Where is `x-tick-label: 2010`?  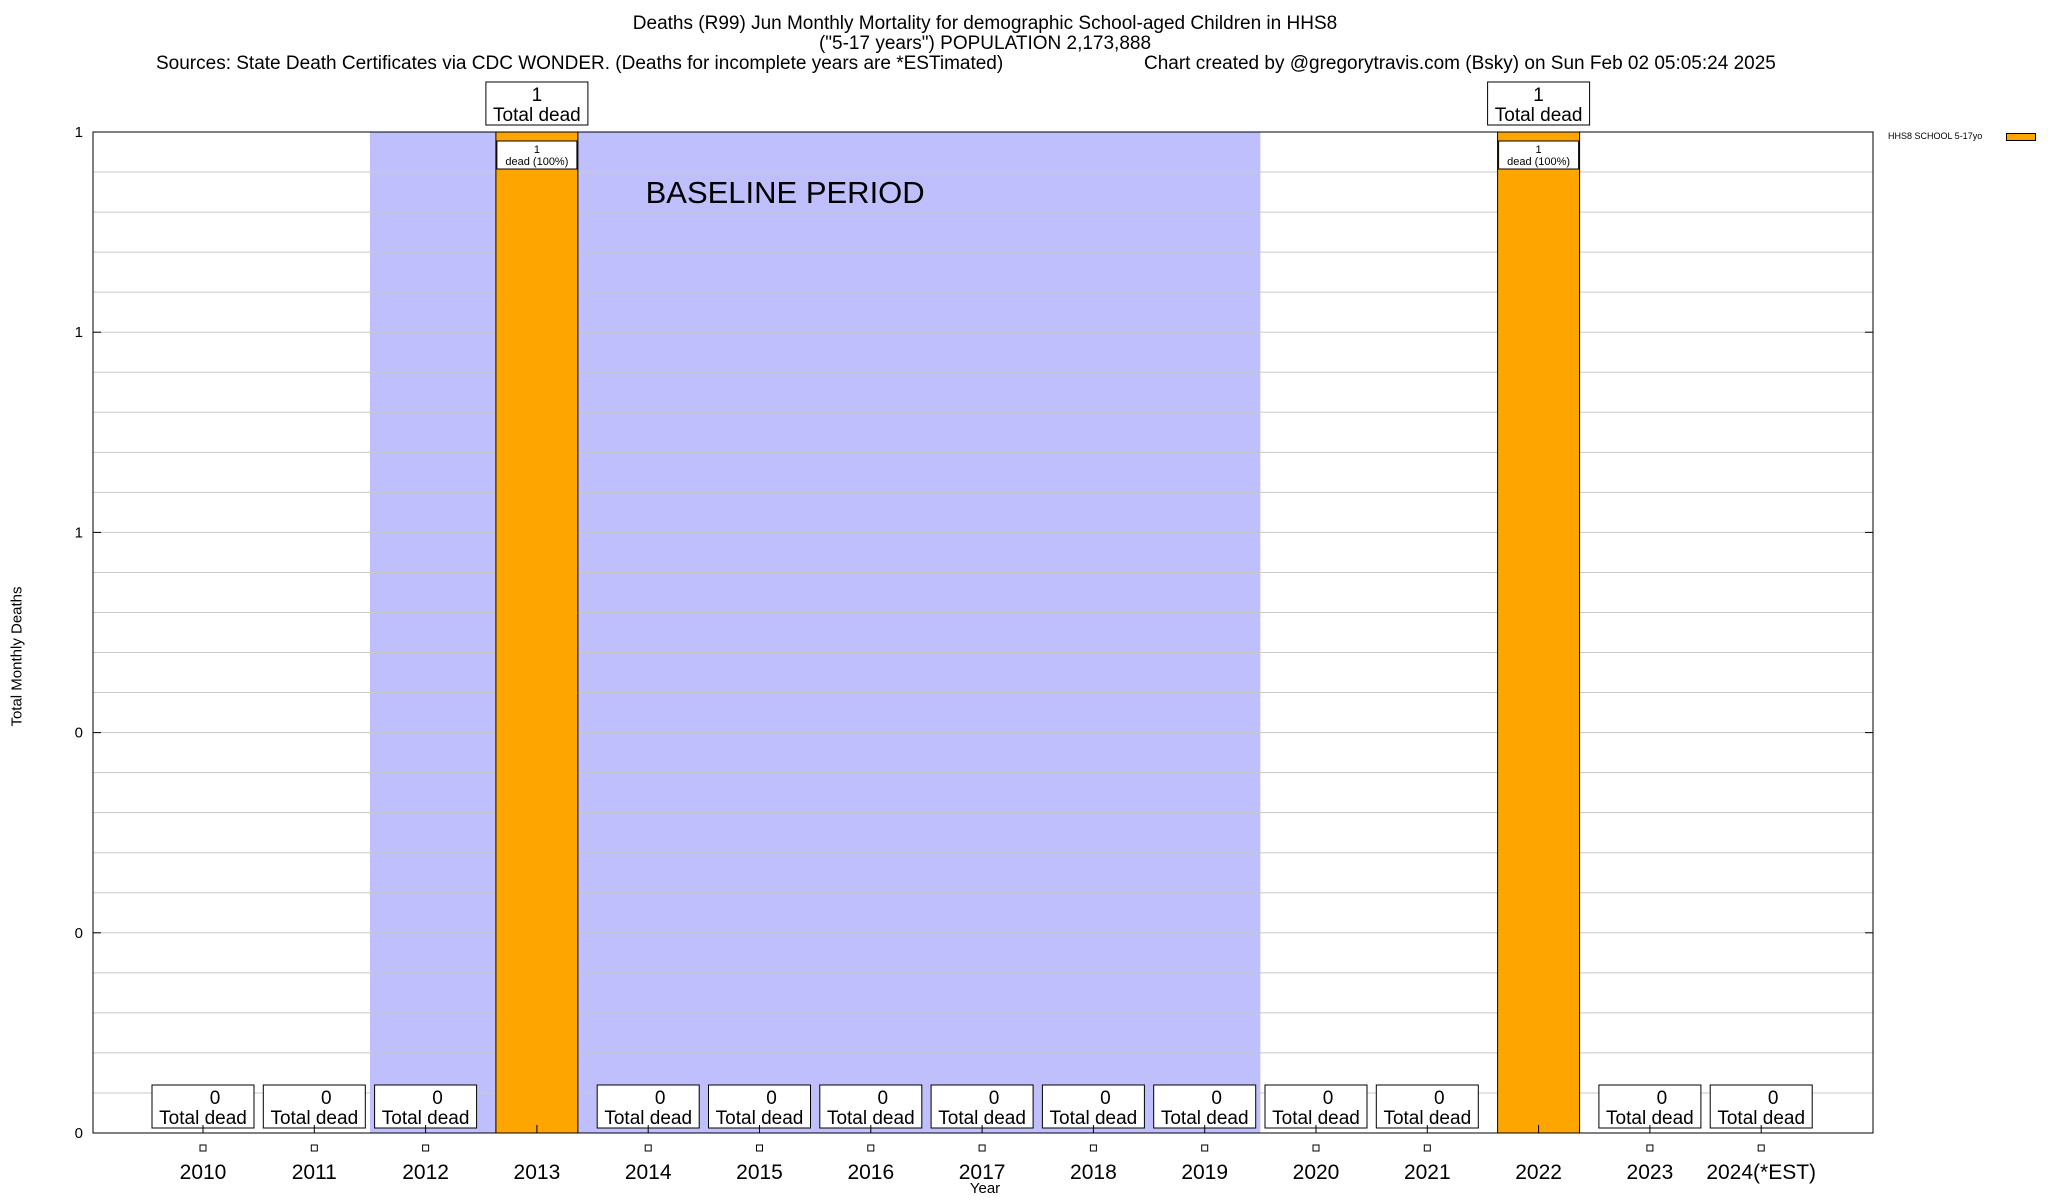 x-tick-label: 2010 is located at coordinates (203, 1172).